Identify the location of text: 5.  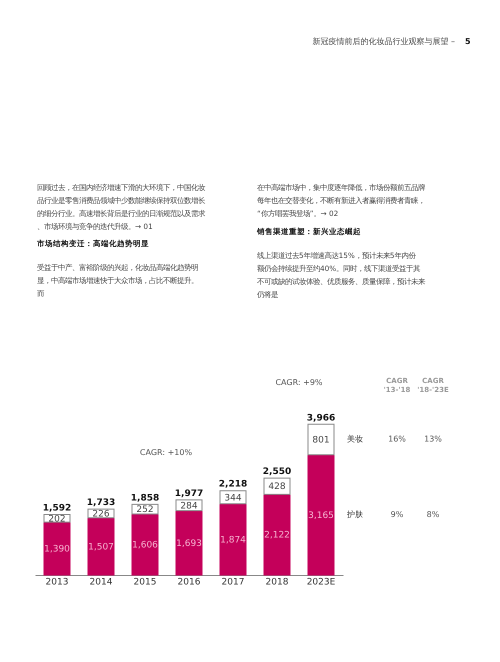
(468, 41).